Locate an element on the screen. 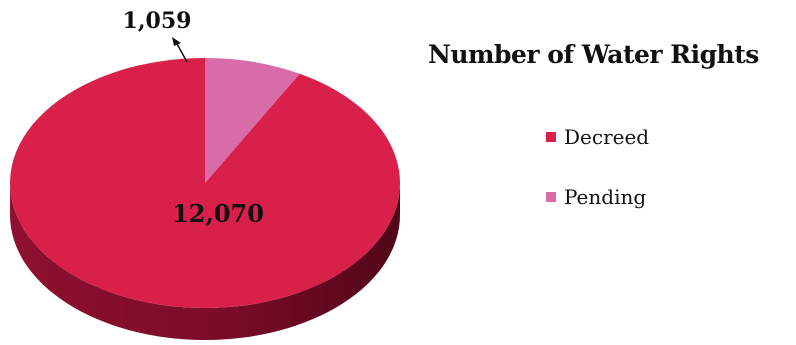  legend-item-decreed: Decreed is located at coordinates (597, 137).